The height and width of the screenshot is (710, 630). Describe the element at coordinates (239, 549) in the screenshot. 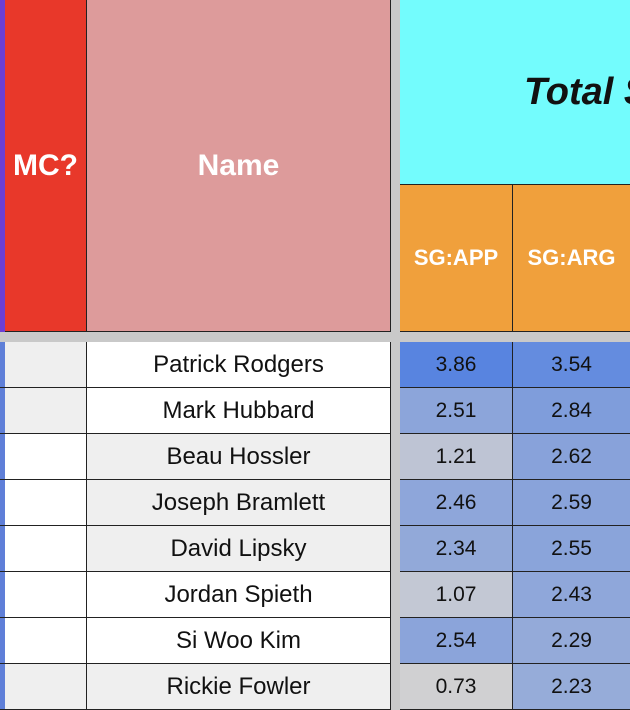

I see `player-name: David Lipsky` at that location.